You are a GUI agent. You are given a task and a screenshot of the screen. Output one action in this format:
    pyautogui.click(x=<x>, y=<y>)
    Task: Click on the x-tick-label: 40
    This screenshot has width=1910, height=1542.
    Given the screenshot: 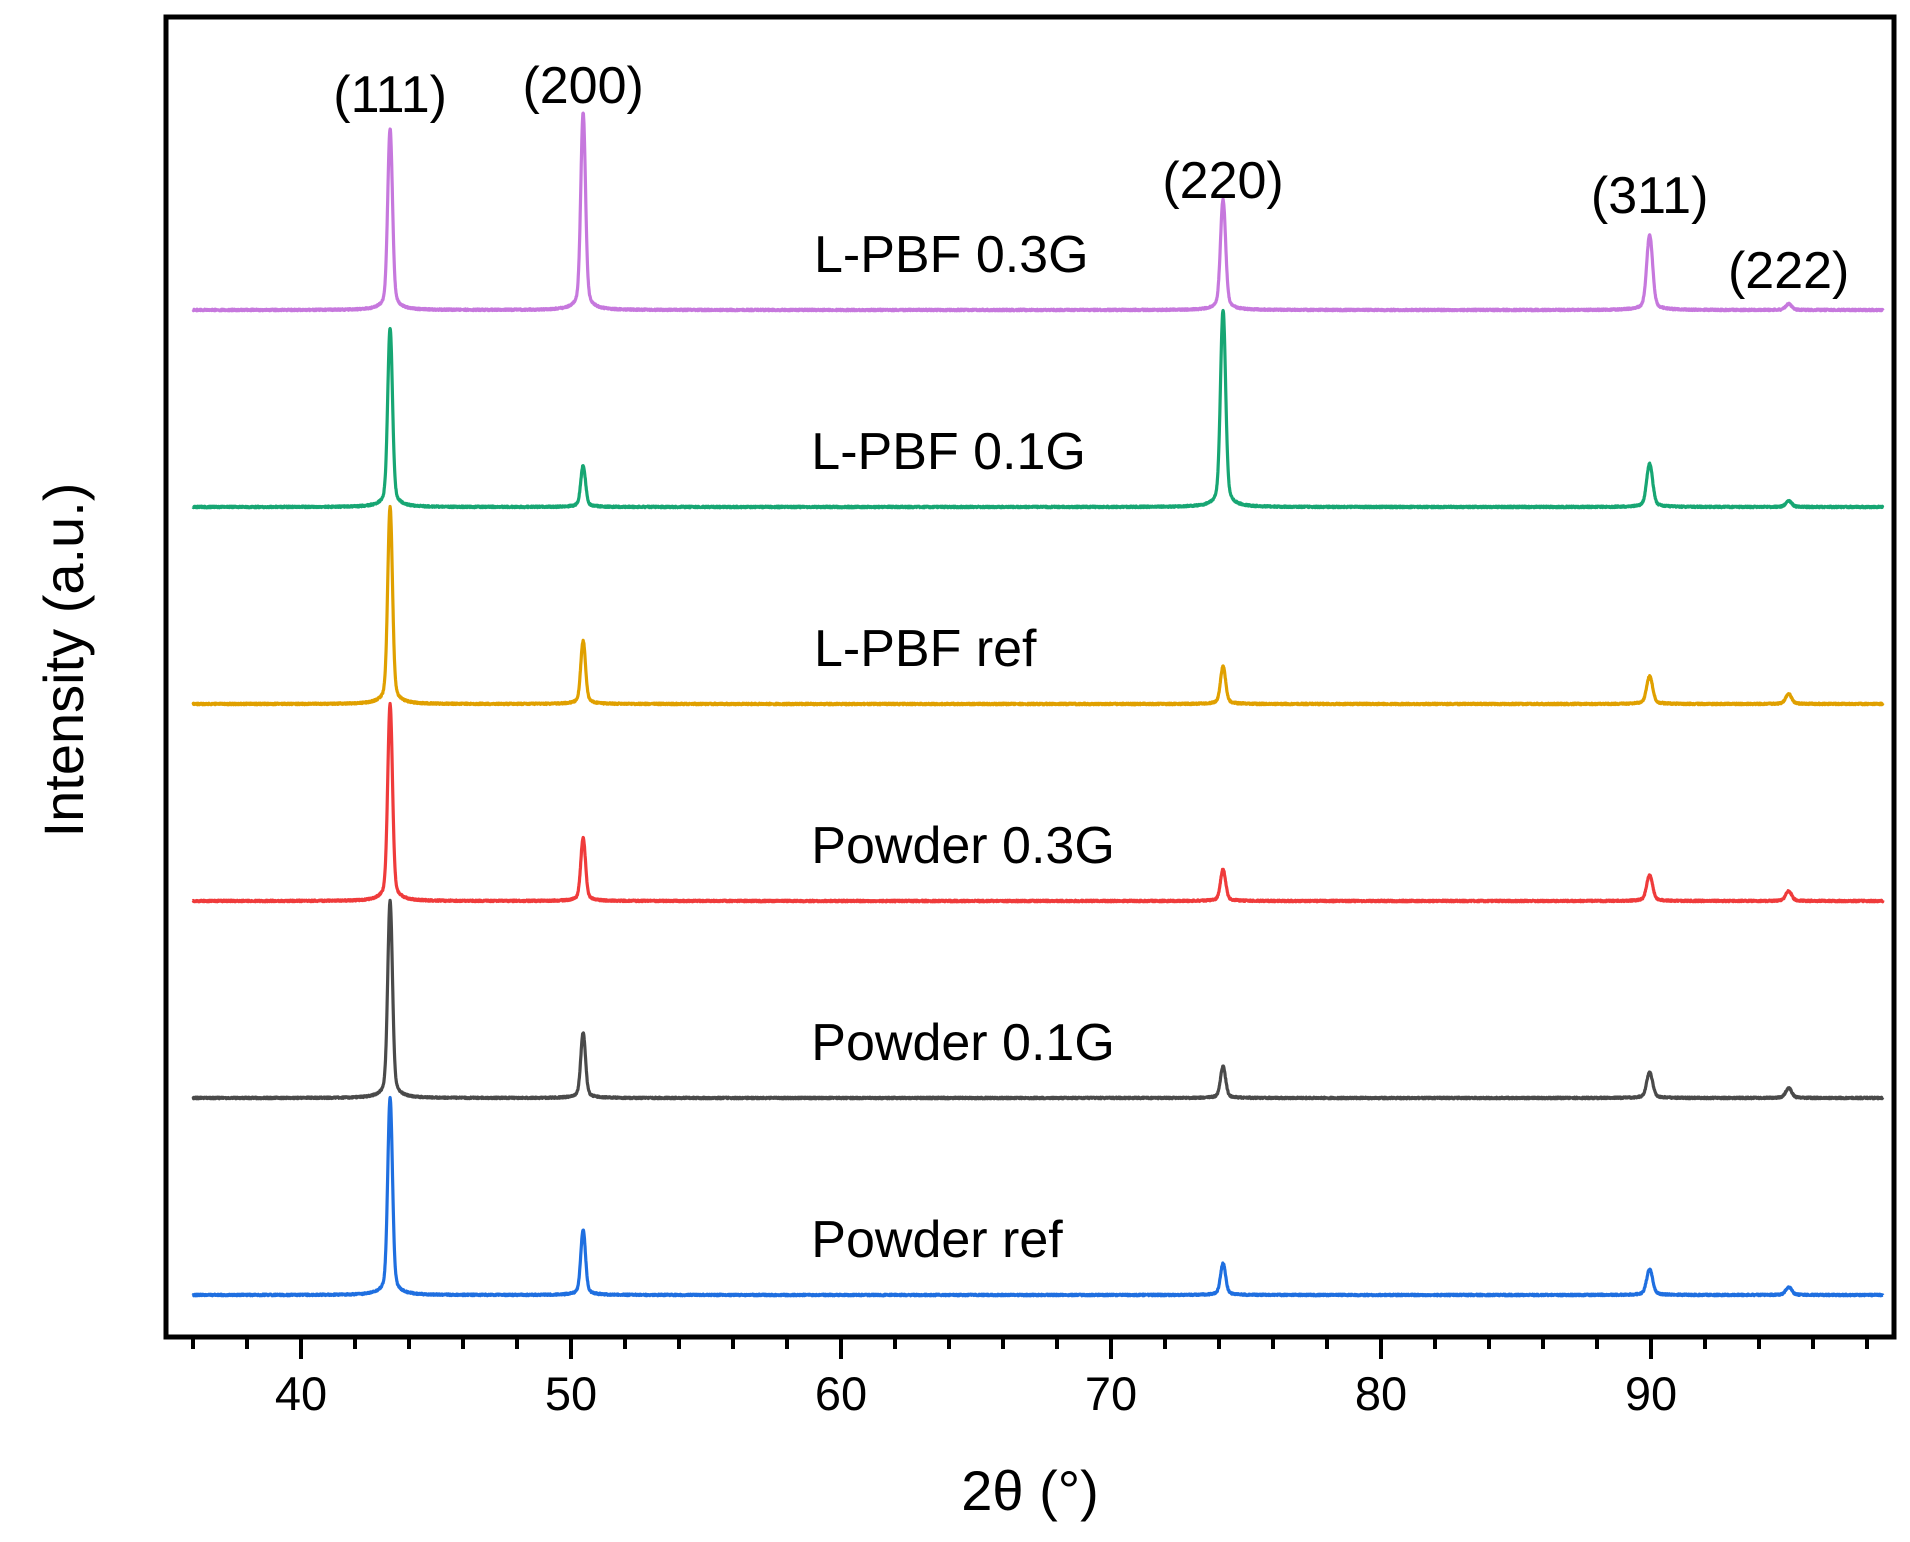 What is the action you would take?
    pyautogui.click(x=301, y=1393)
    